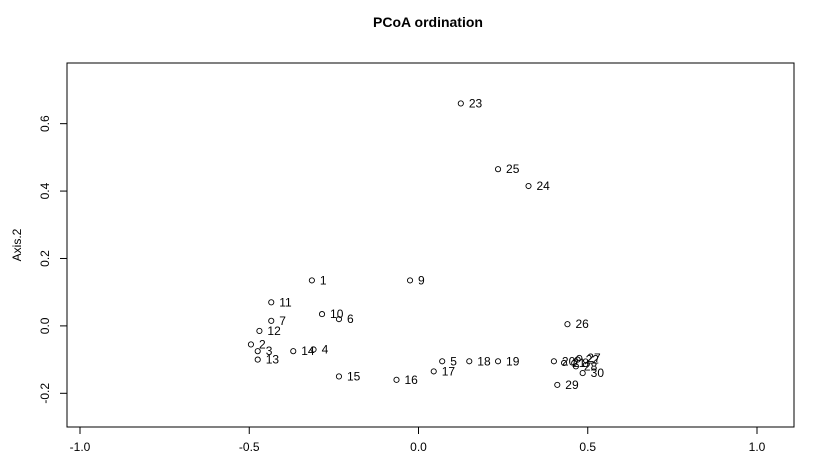  What do you see at coordinates (453, 361) in the screenshot?
I see `point-label-5: 5` at bounding box center [453, 361].